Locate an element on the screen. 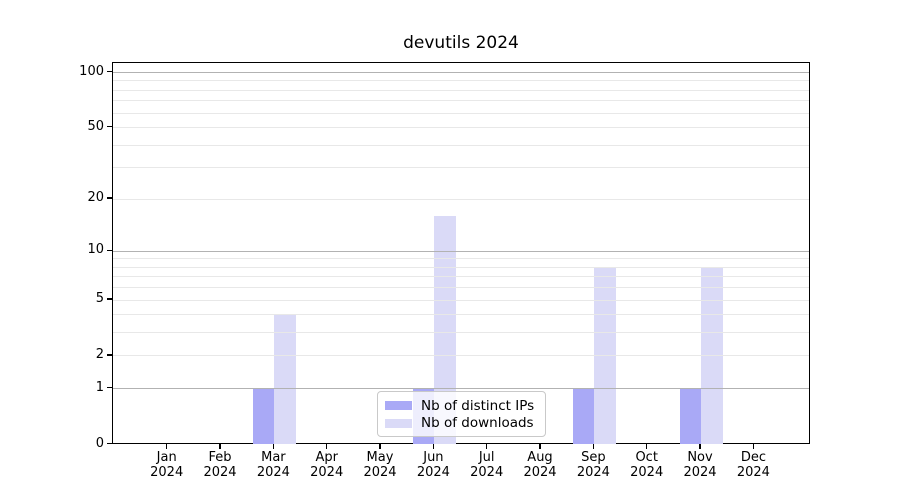 The width and height of the screenshot is (900, 500). legend-item-downloads: Nb of downloads is located at coordinates (461, 424).